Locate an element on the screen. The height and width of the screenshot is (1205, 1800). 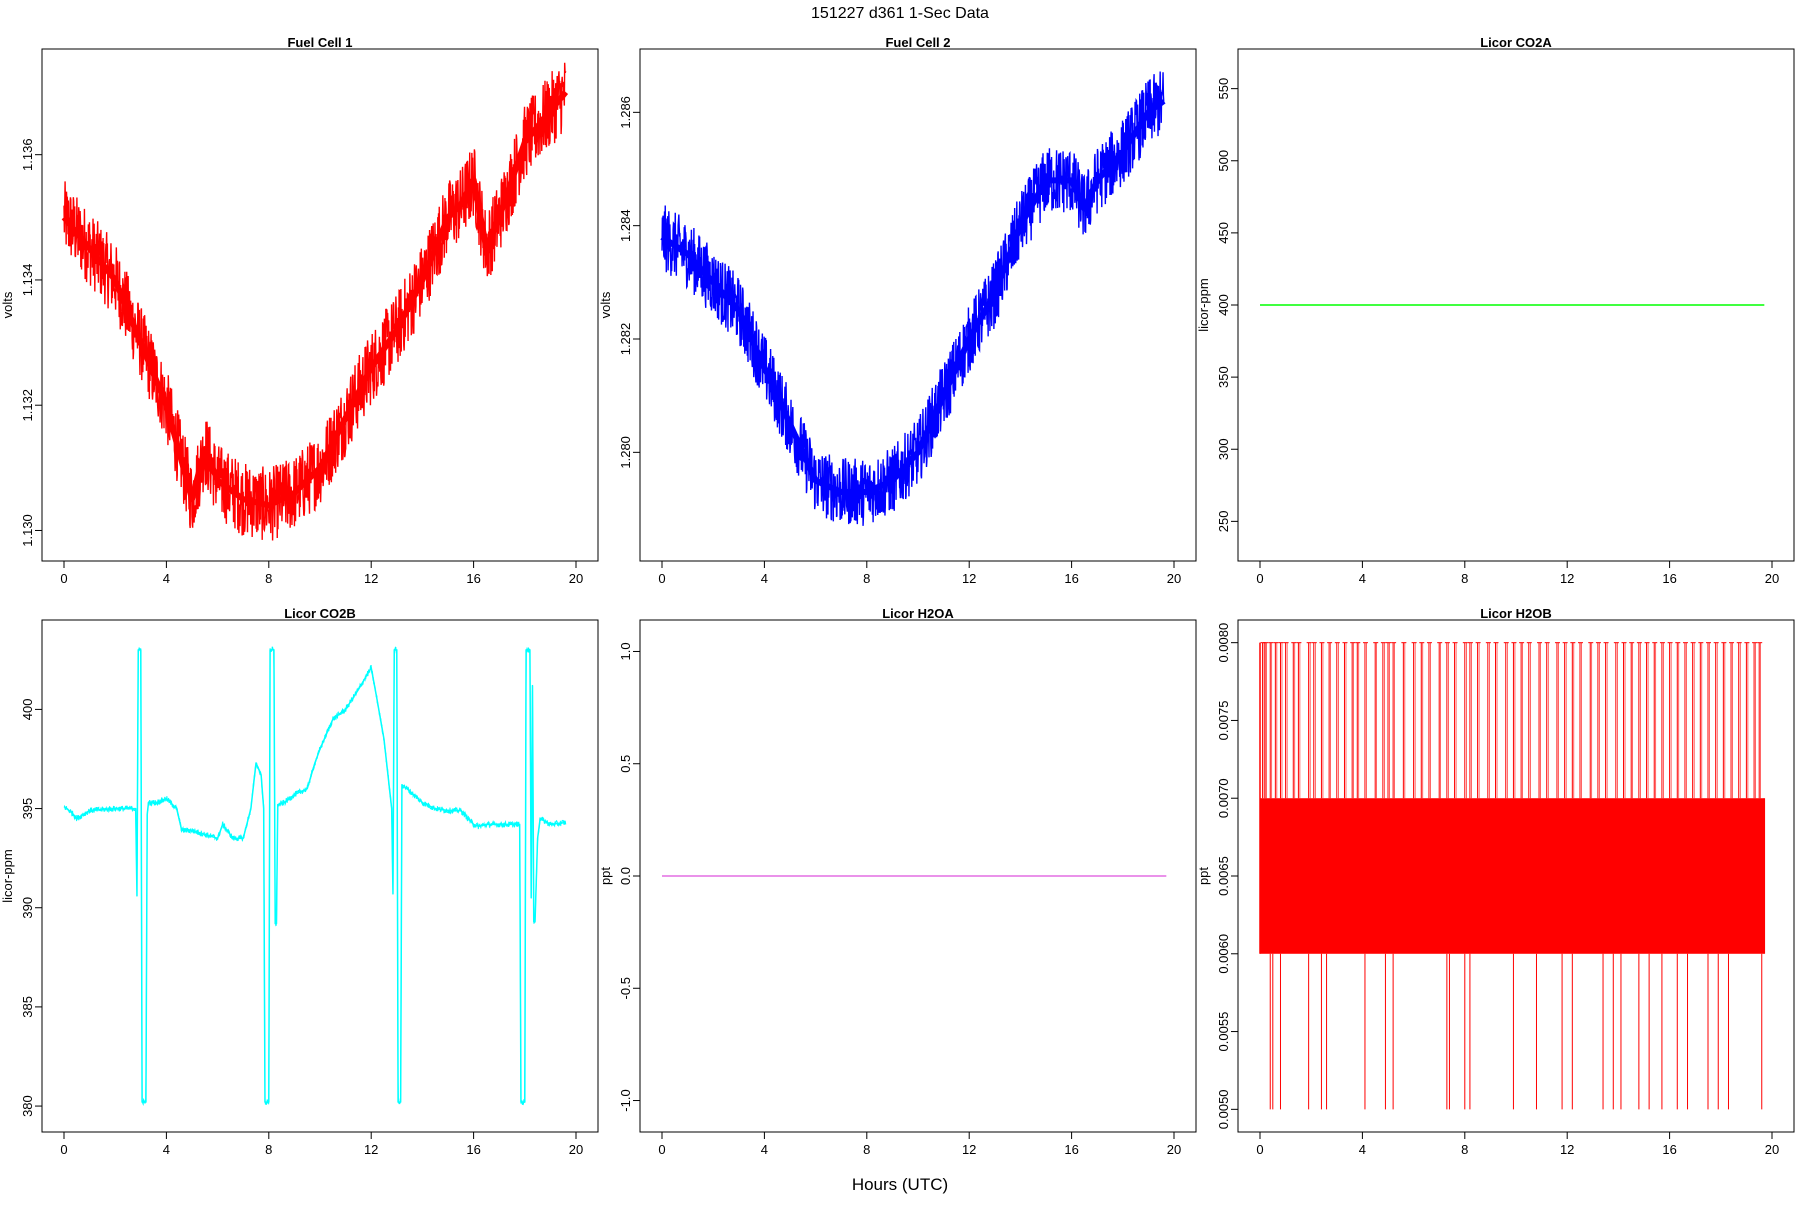
panel-title: Fuel Cell 2 is located at coordinates (917, 42).